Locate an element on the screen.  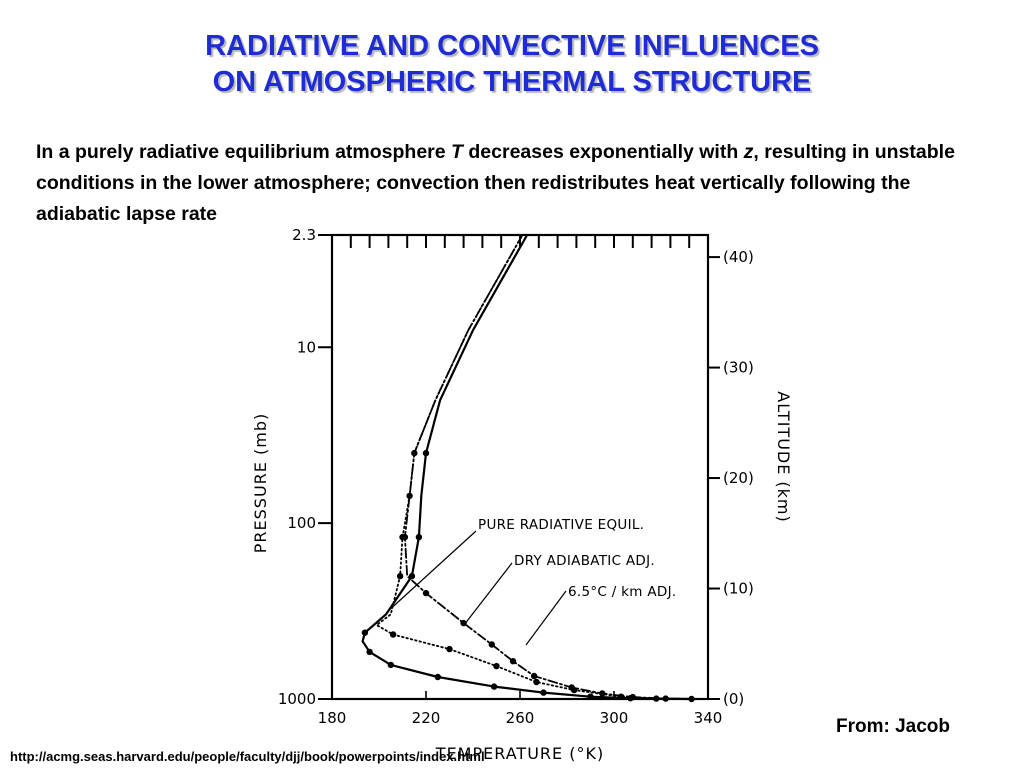
y2-tick-label: (40) is located at coordinates (738, 257).